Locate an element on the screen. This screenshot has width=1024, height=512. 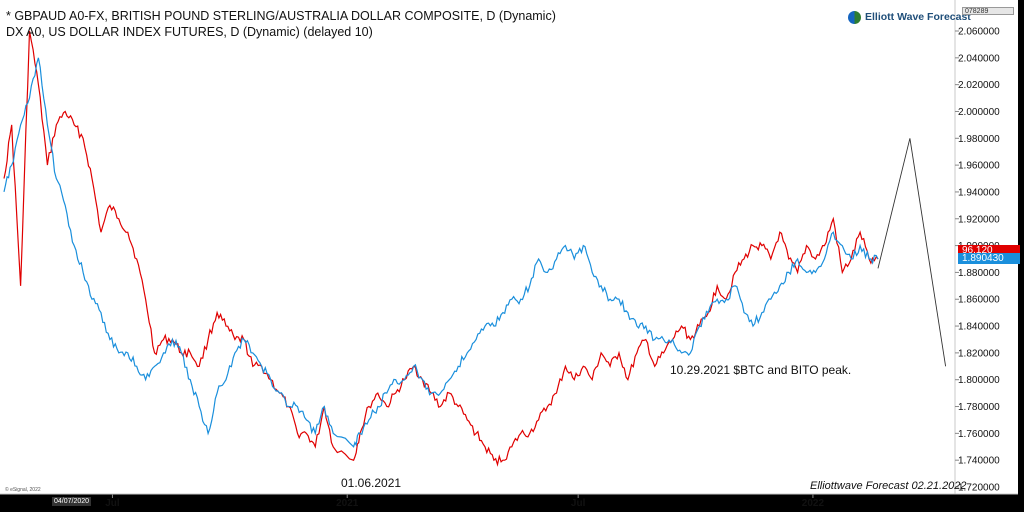
y-tick-label: 1.860000 is located at coordinates (979, 300).